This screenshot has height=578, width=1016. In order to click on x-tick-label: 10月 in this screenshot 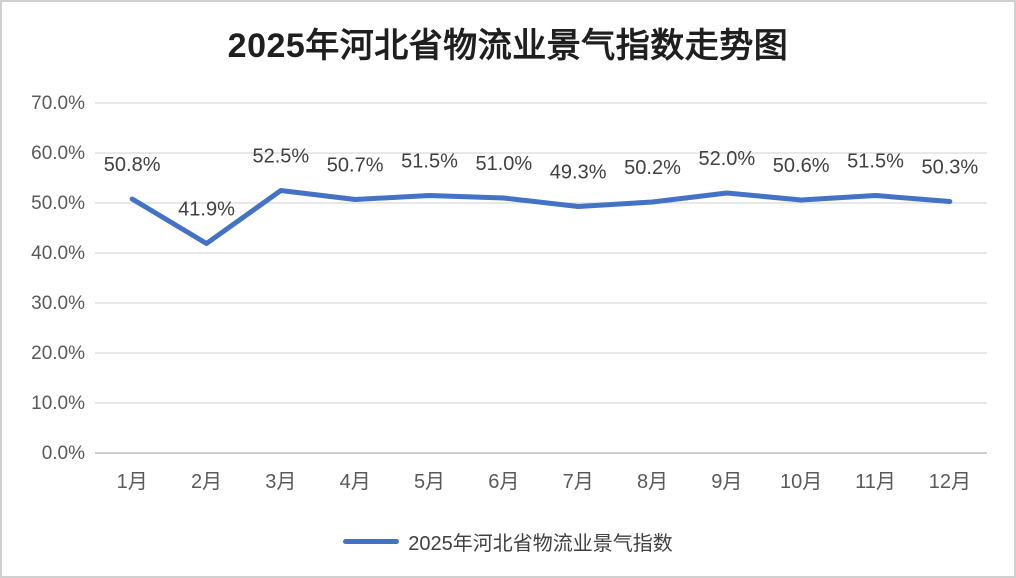, I will do `click(801, 482)`.